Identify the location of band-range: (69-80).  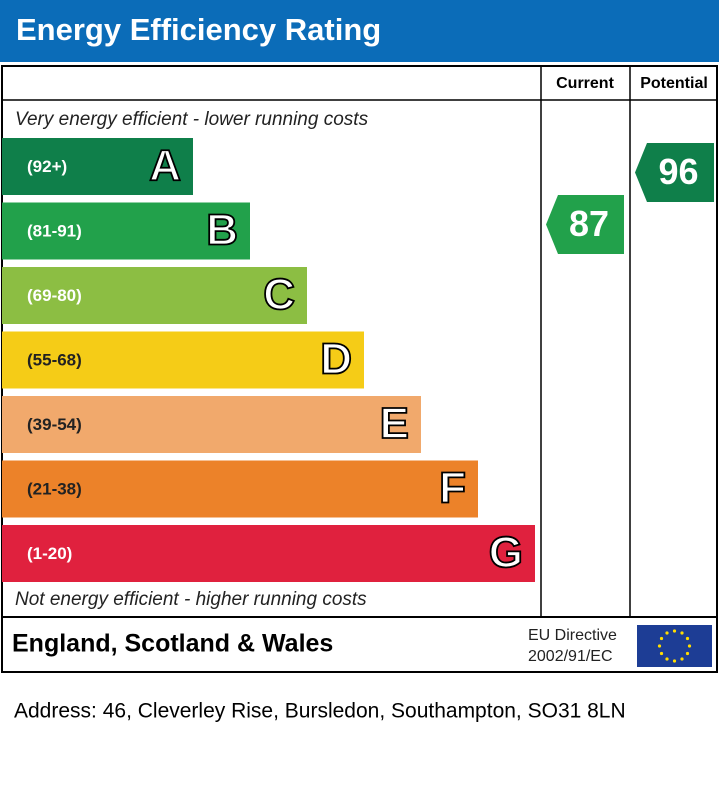
(54, 295).